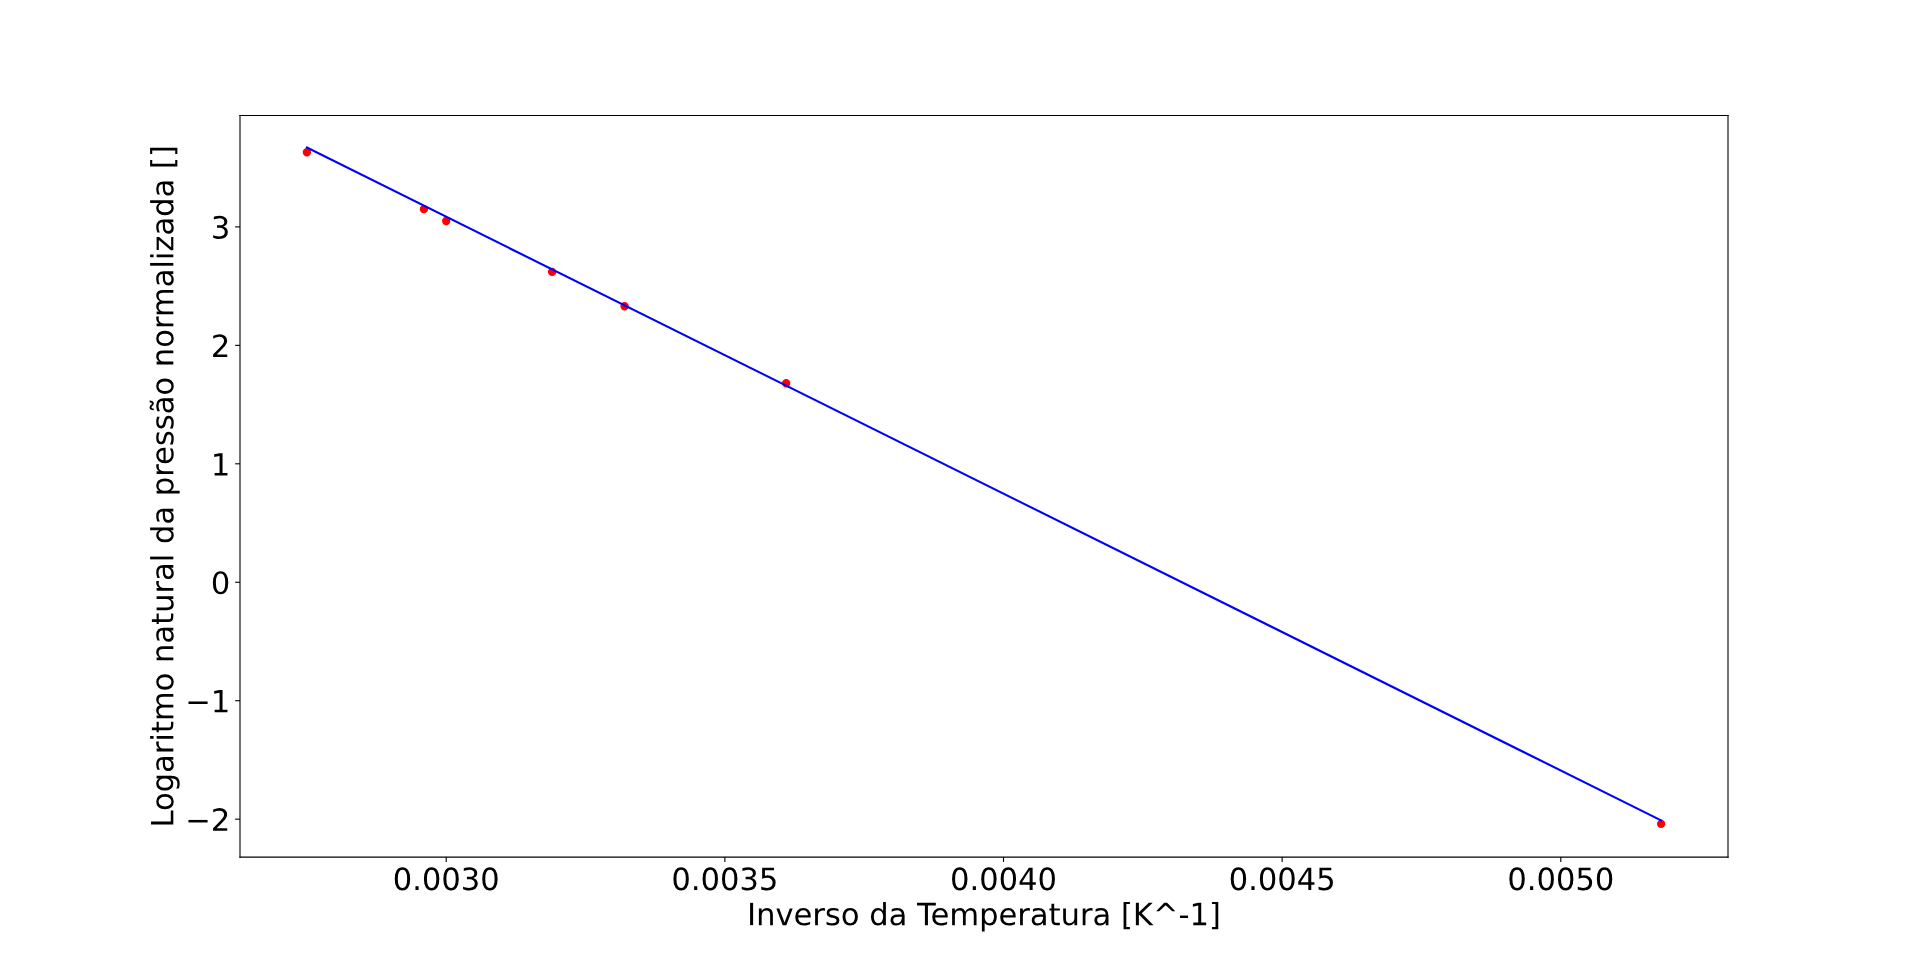 The width and height of the screenshot is (1920, 963). Describe the element at coordinates (1003, 879) in the screenshot. I see `x-tick-label: 0.0040` at that location.